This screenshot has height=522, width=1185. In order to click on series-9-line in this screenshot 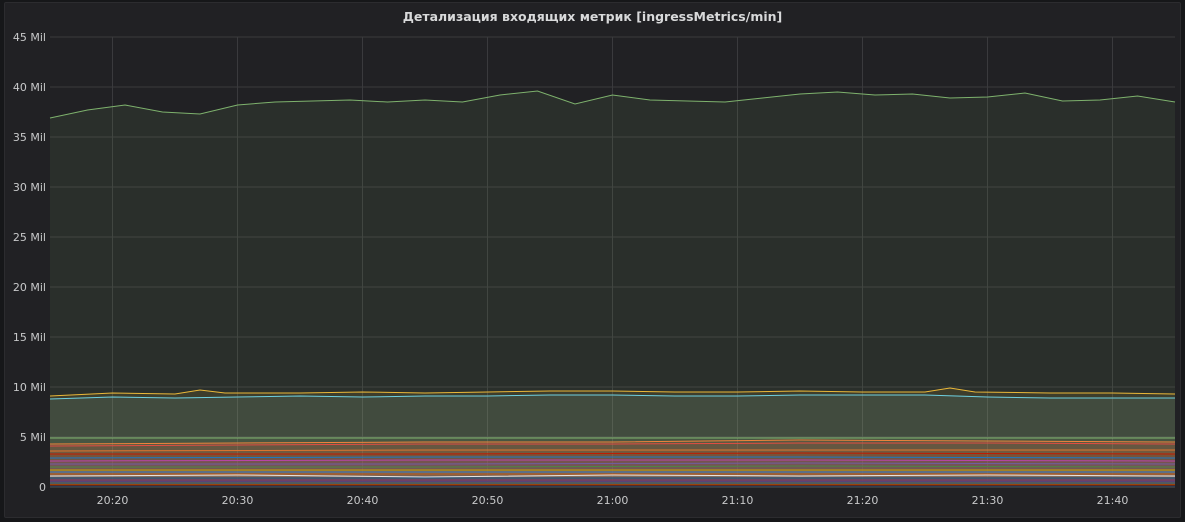, I will do `click(612, 460)`.